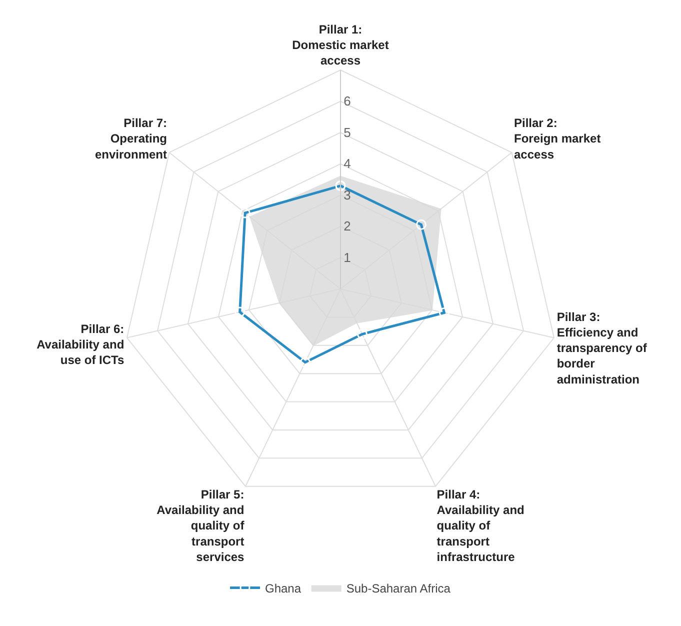 The width and height of the screenshot is (681, 626). Describe the element at coordinates (347, 101) in the screenshot. I see `y-tick-label: 6` at that location.